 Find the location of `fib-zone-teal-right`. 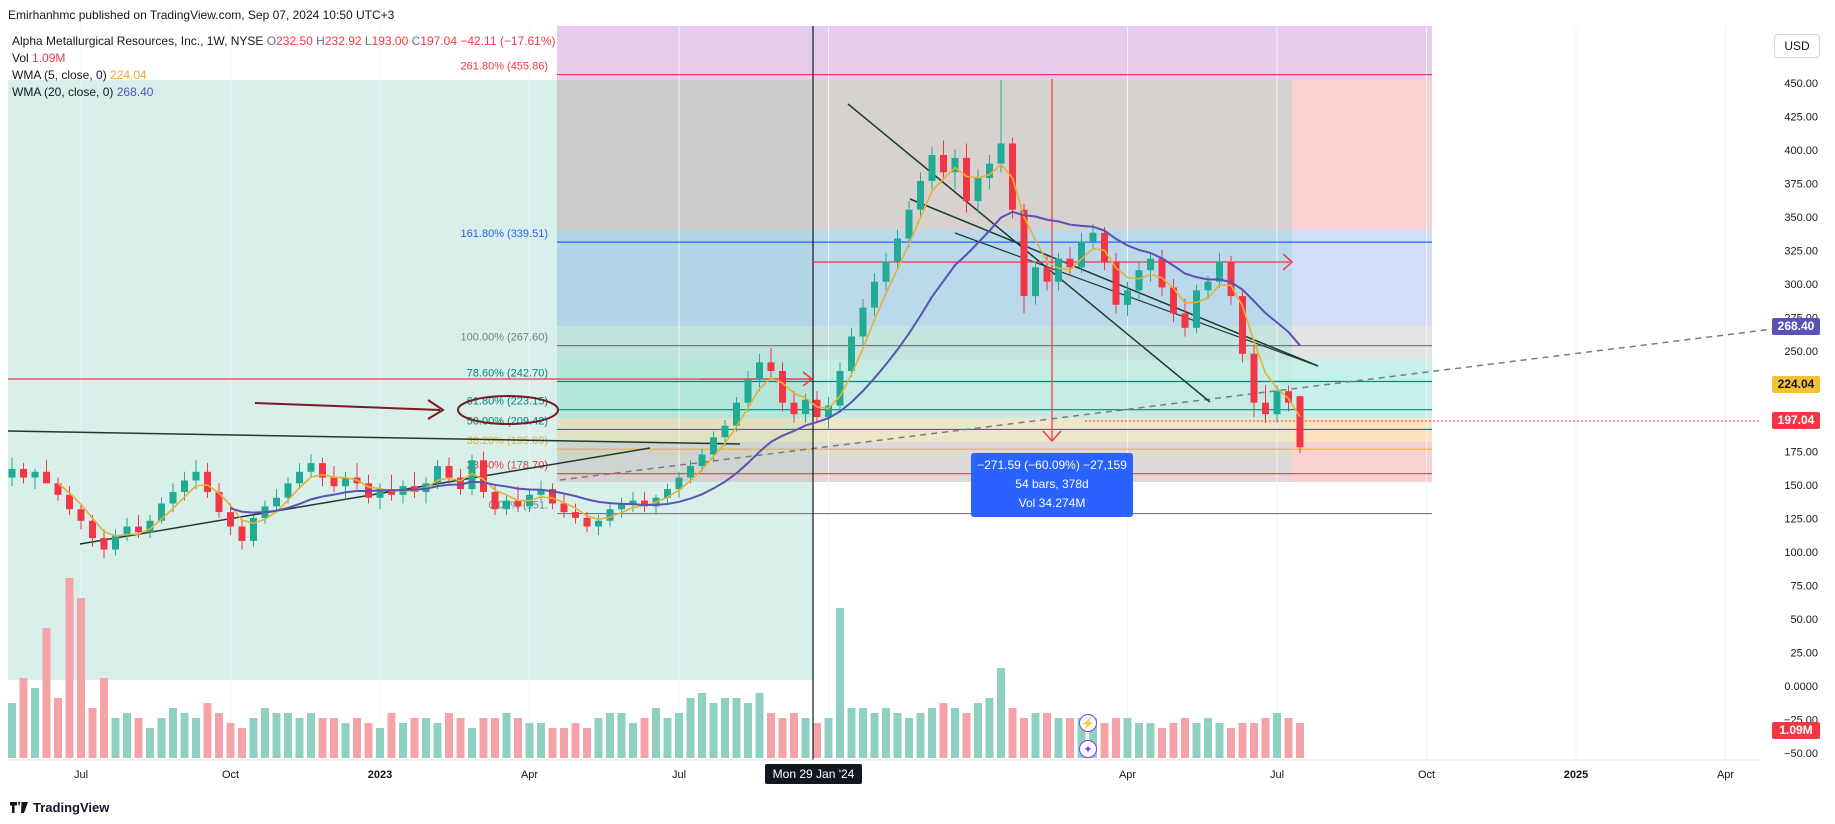

fib-zone-teal-right is located at coordinates (1362, 389).